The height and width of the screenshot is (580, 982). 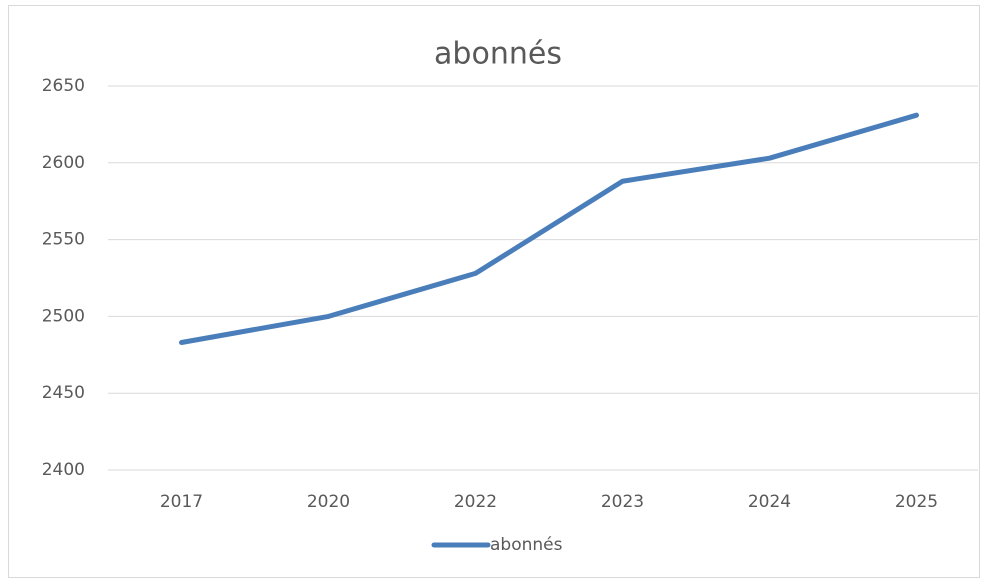 What do you see at coordinates (63, 240) in the screenshot?
I see `y-tick-label: 2550` at bounding box center [63, 240].